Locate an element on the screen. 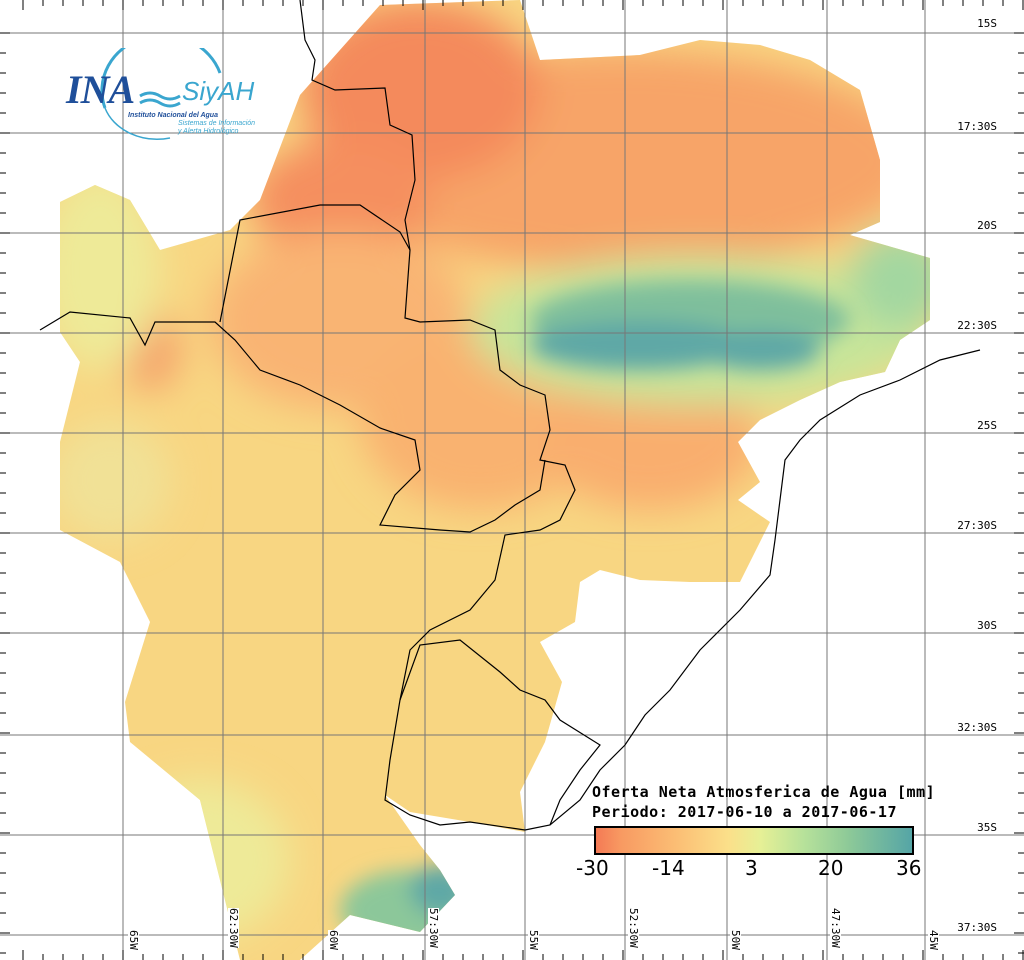 The height and width of the screenshot is (960, 1024). lon-label: 47:30W is located at coordinates (835, 928).